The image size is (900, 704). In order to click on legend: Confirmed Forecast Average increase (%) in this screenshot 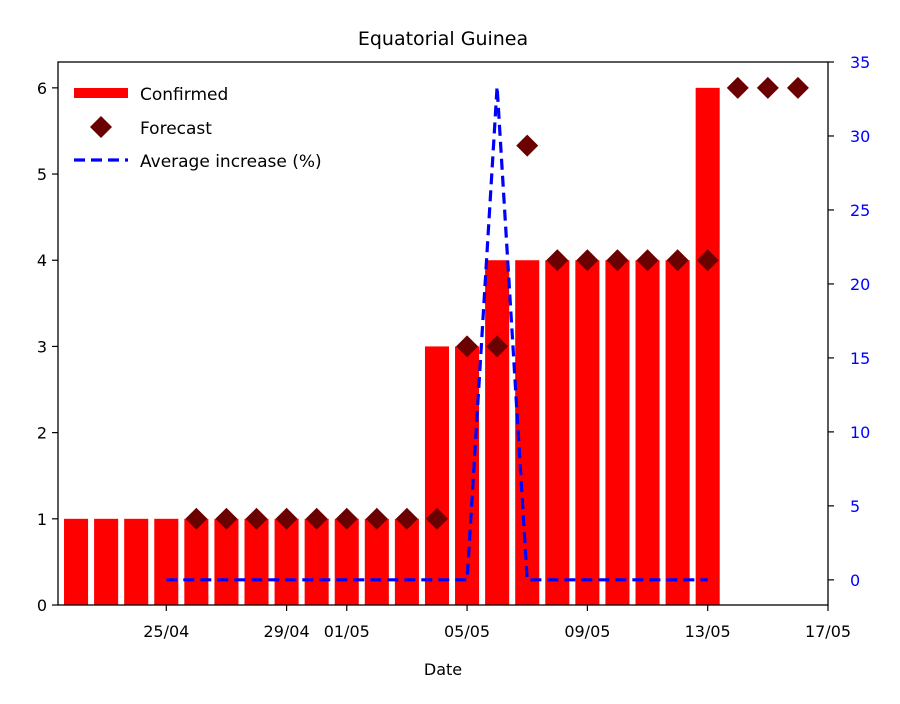, I will do `click(198, 128)`.